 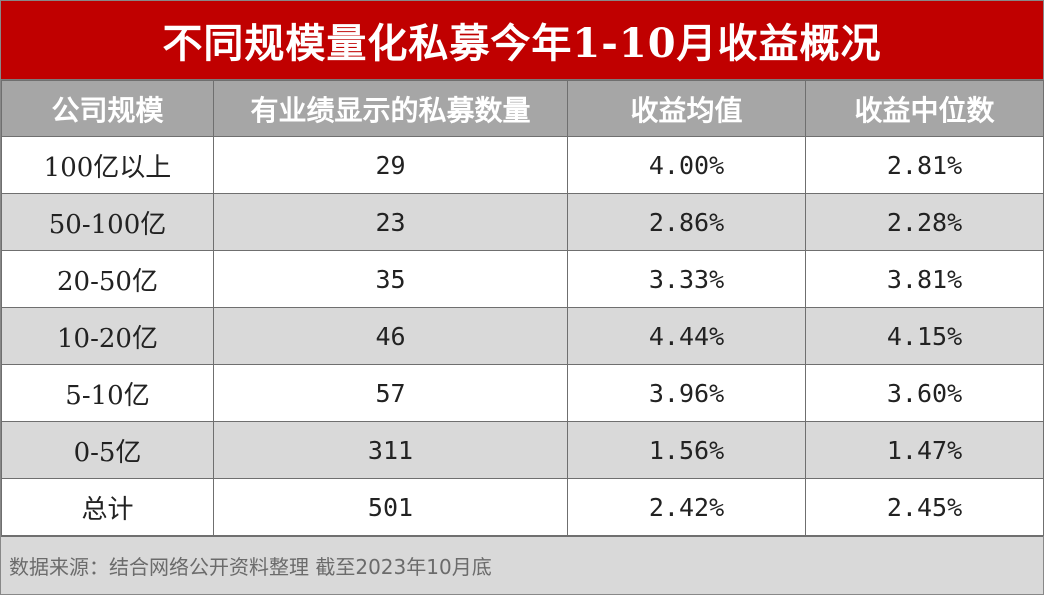 I want to click on table-row: 100亿以上 29 4.00% 2.81%, so click(x=522, y=165).